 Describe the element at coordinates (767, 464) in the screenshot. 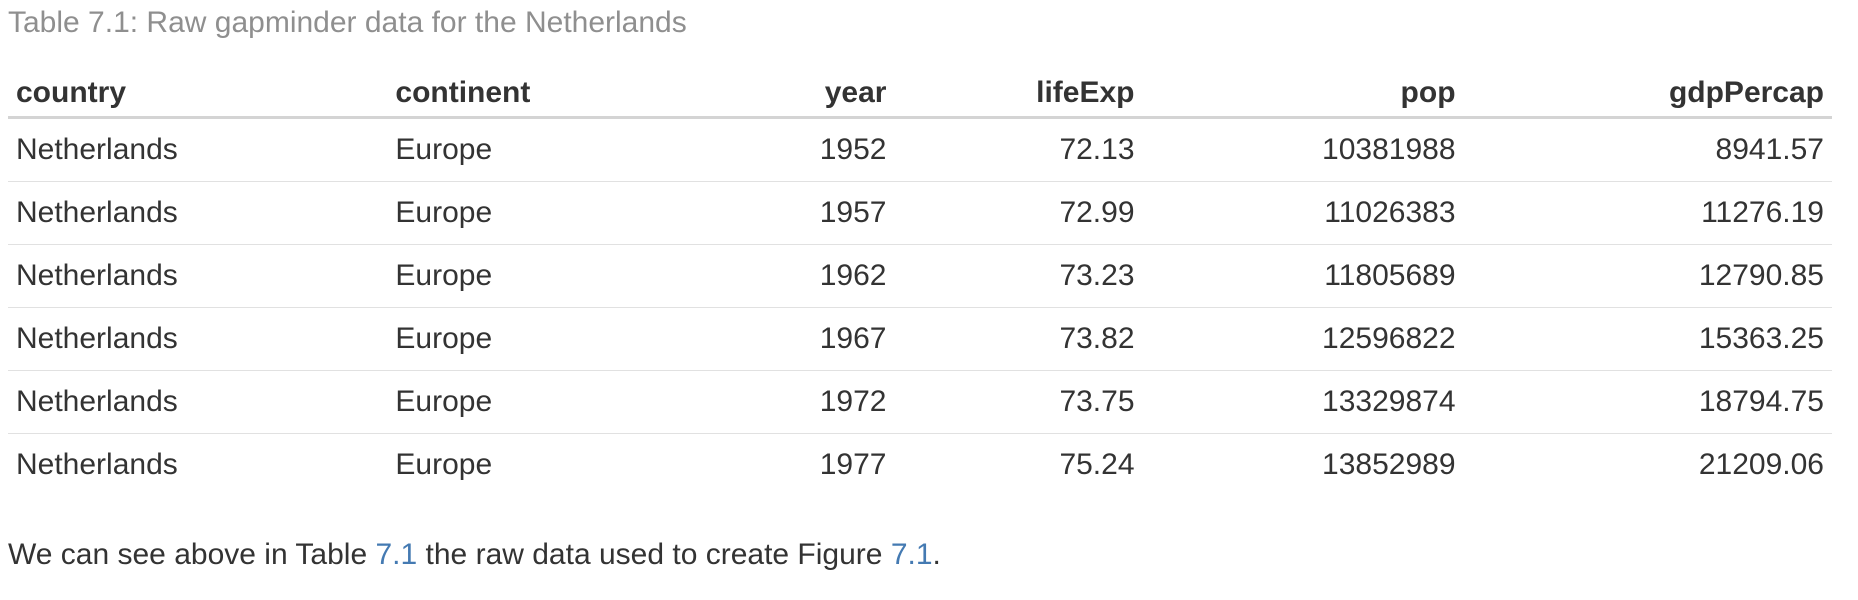

I see `cell-year: 1977` at that location.